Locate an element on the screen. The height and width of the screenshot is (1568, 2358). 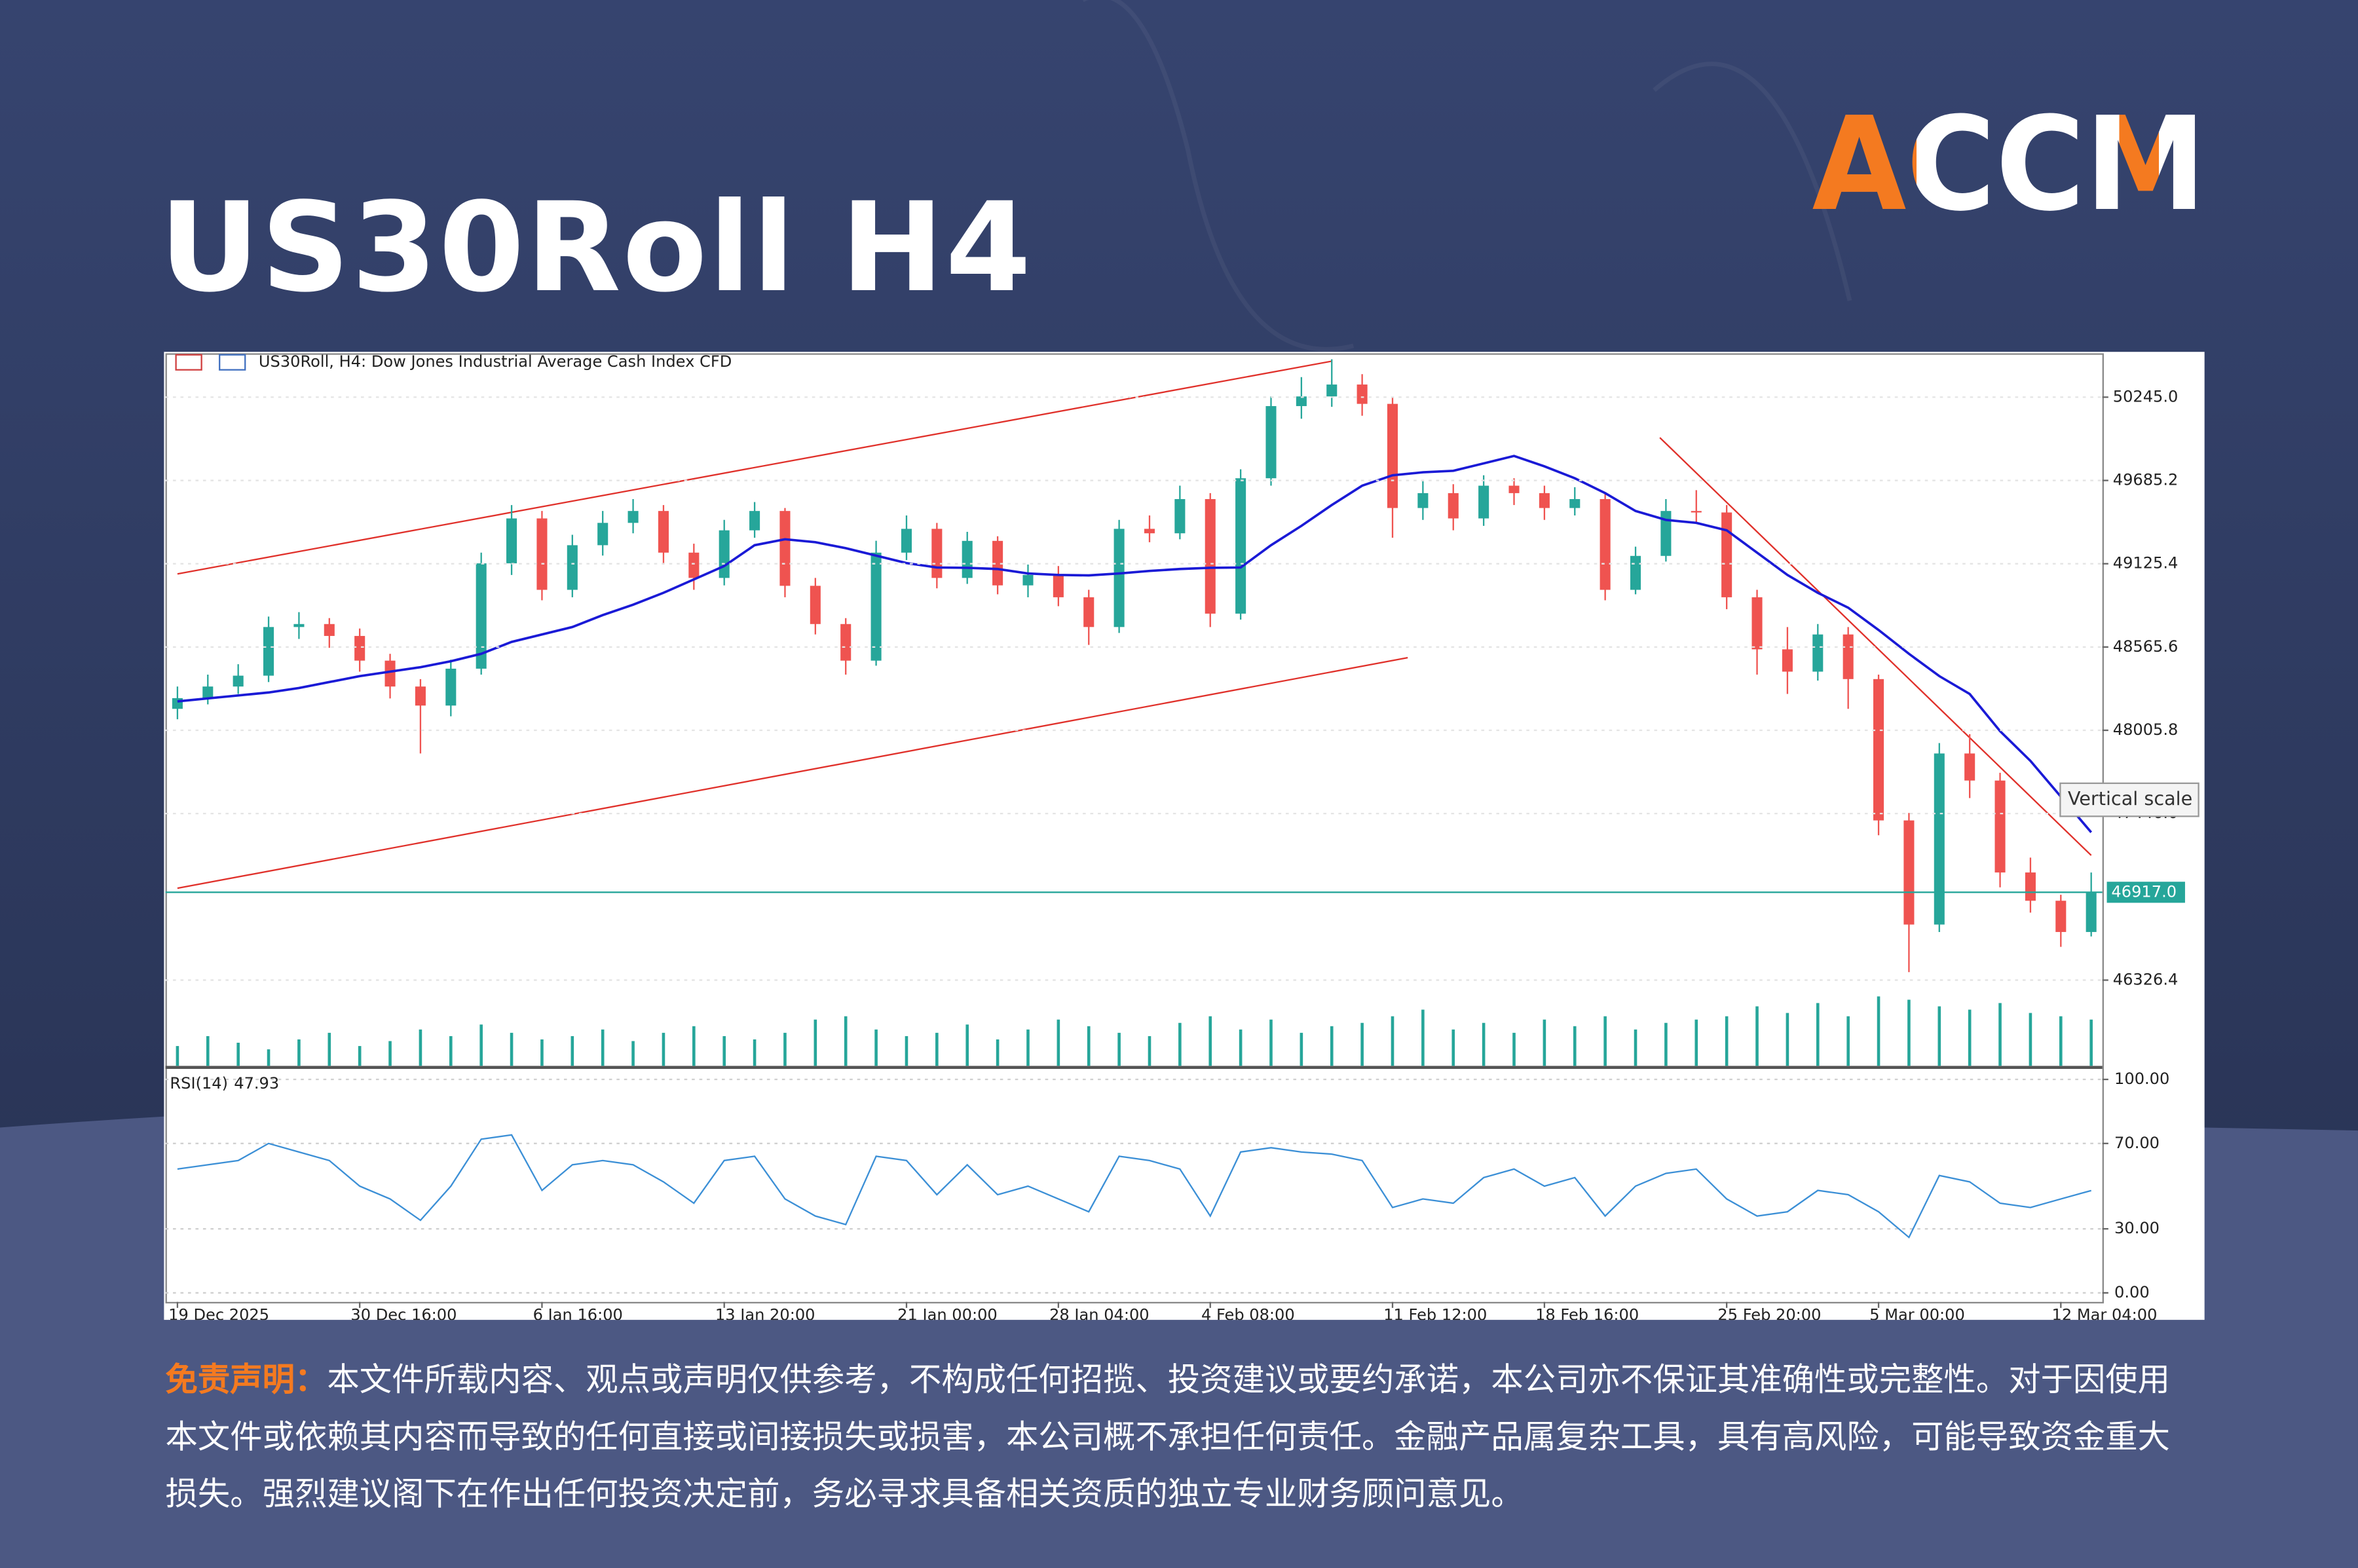
disclaimer-label: 免责声明： is located at coordinates (247, 1381).